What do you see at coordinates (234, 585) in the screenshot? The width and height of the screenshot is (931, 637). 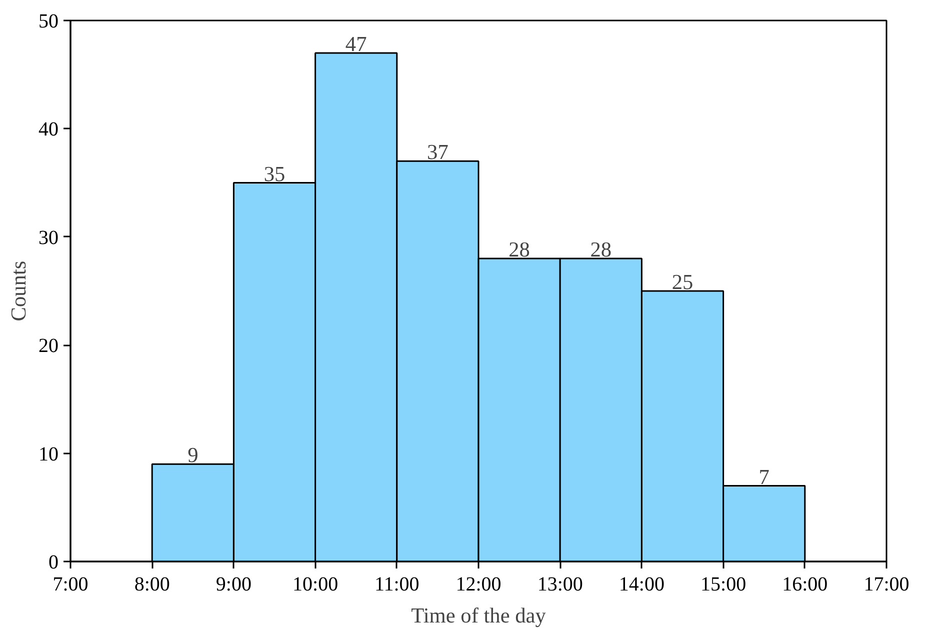 I see `x-tick-label: 9:00` at bounding box center [234, 585].